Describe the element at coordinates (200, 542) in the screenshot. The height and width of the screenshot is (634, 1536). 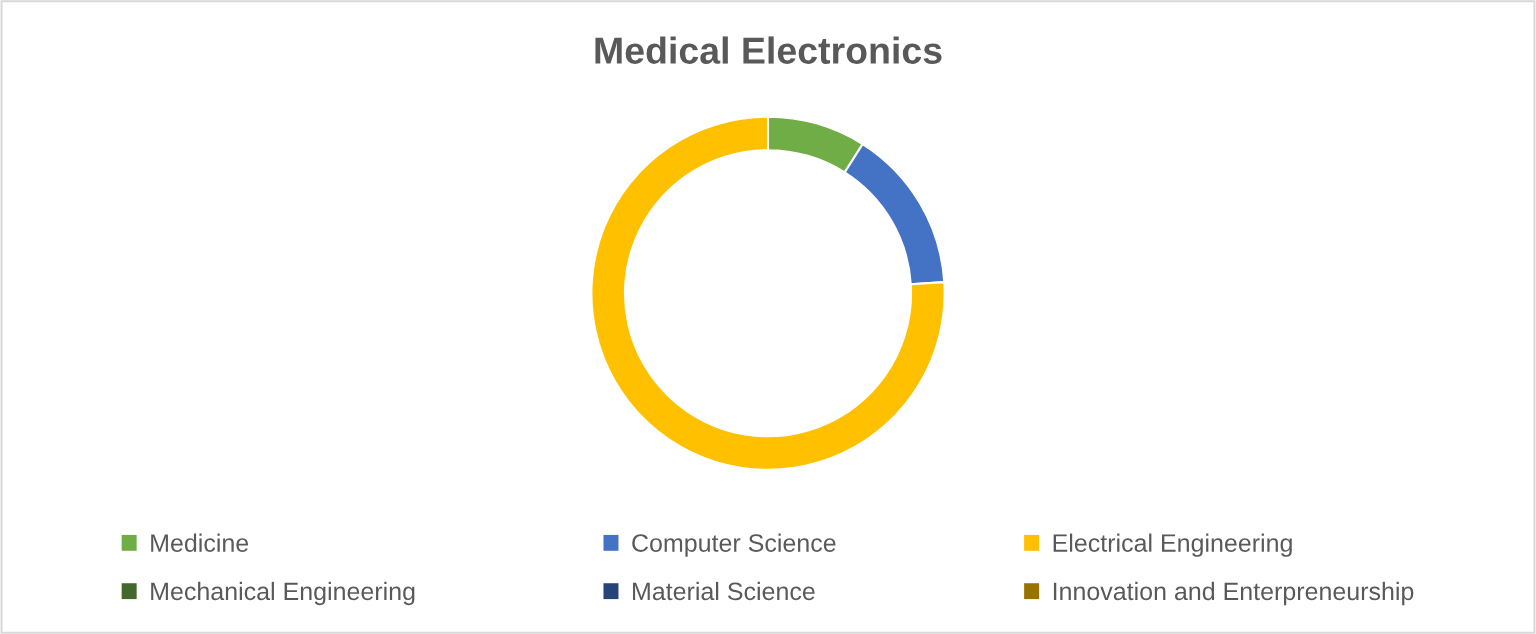
I see `legend-label: Medicine` at that location.